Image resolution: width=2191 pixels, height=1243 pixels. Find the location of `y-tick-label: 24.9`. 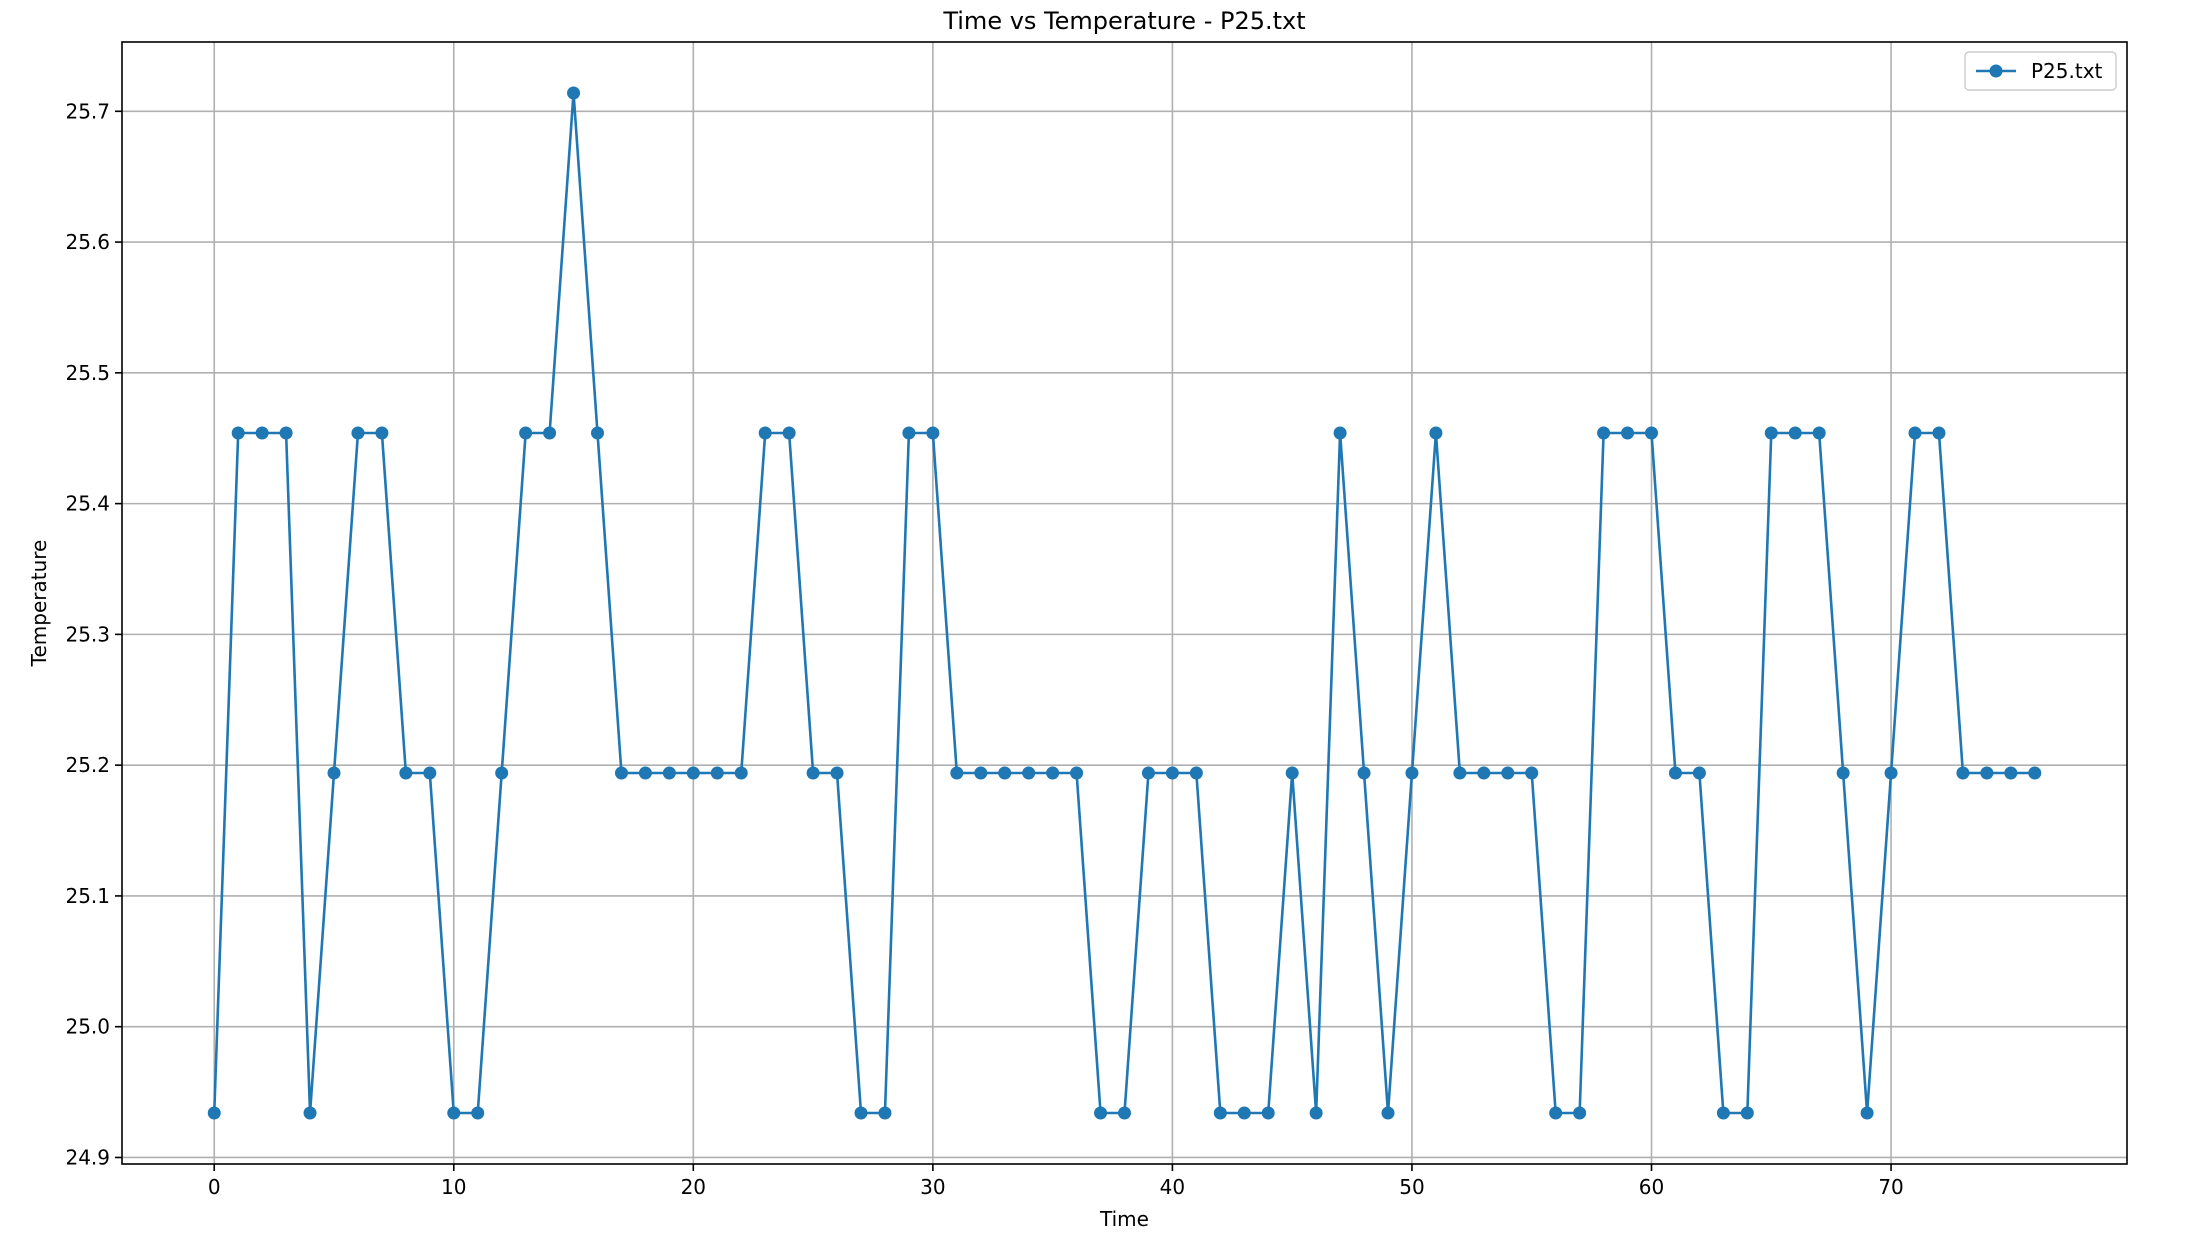

y-tick-label: 24.9 is located at coordinates (87, 1157).